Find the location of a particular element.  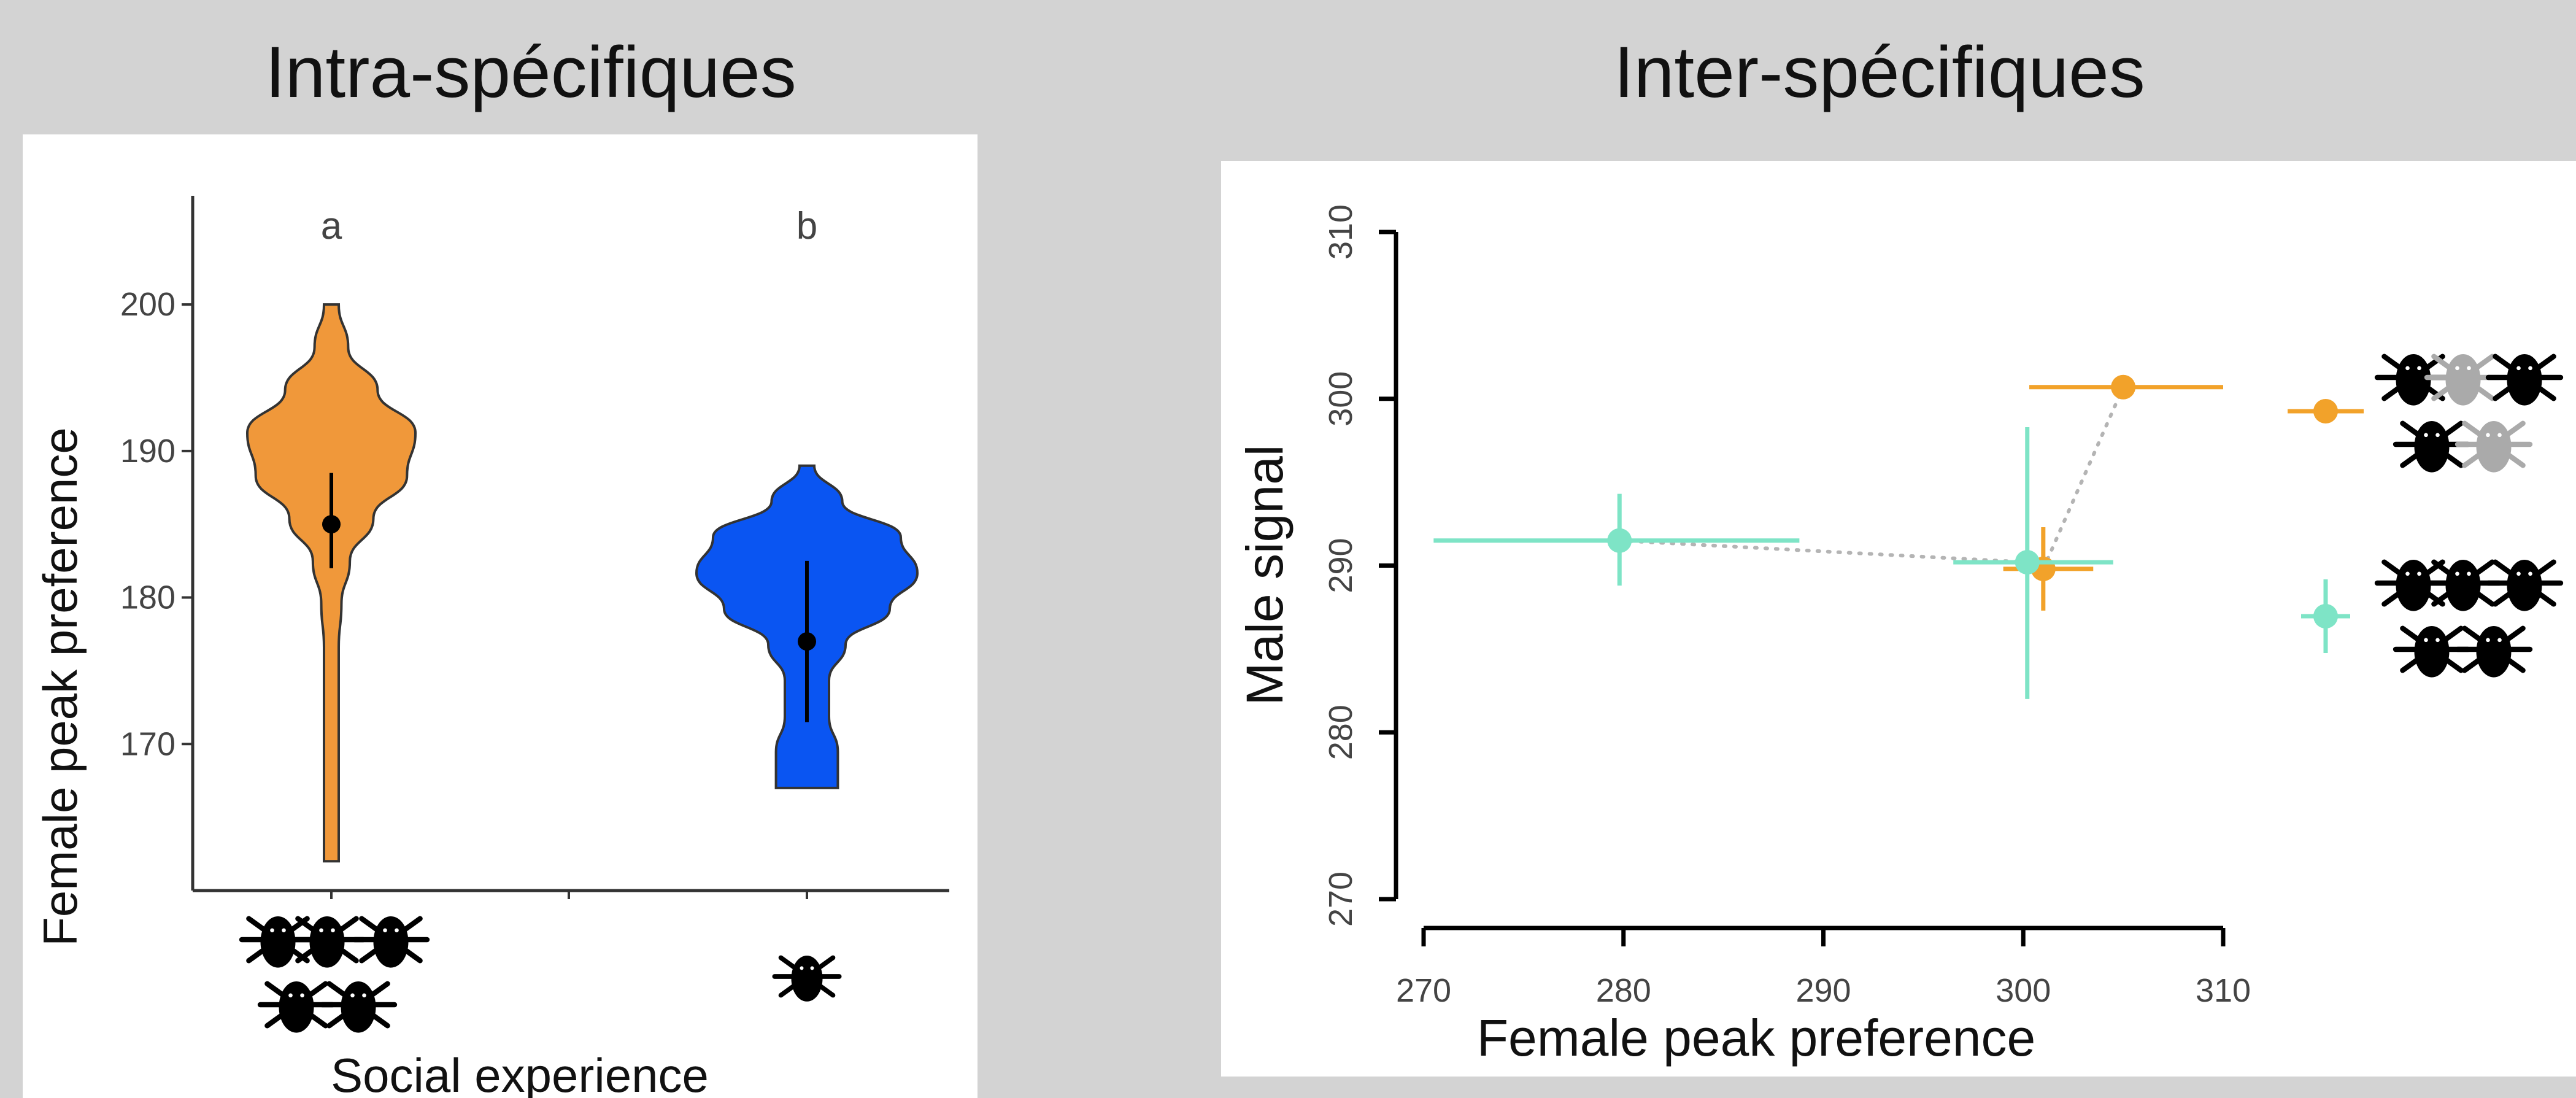

violin-y-tick-label: 170 is located at coordinates (147, 744).